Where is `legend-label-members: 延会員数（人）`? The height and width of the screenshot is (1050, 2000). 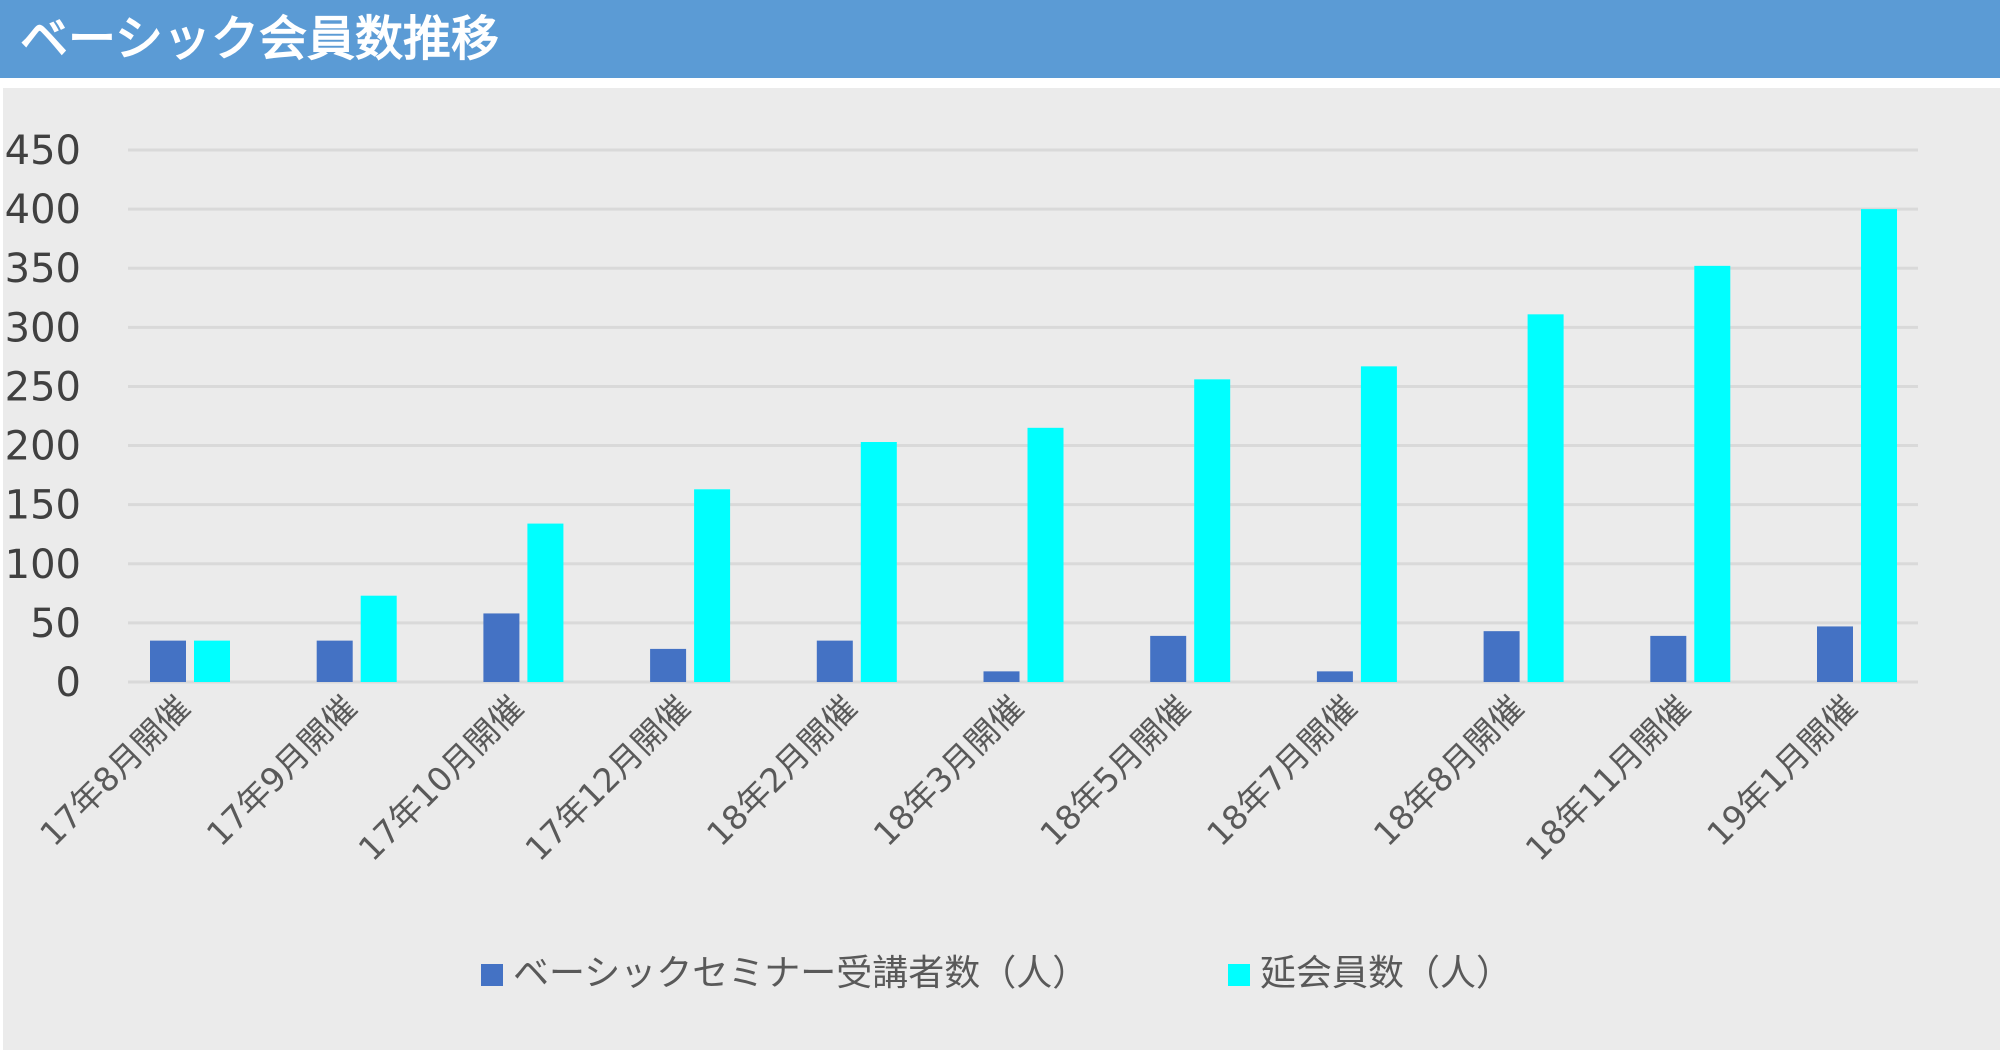
legend-label-members: 延会員数（人） is located at coordinates (1386, 973).